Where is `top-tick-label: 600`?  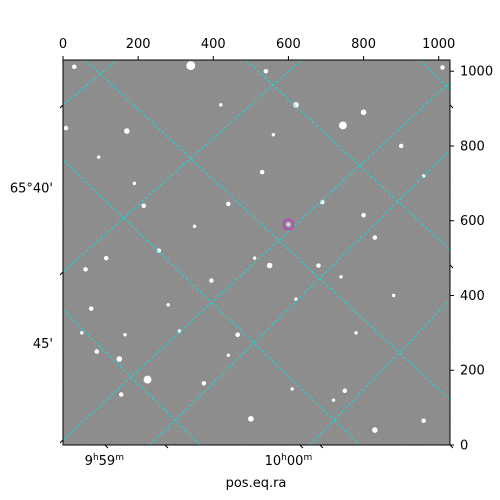 top-tick-label: 600 is located at coordinates (288, 44).